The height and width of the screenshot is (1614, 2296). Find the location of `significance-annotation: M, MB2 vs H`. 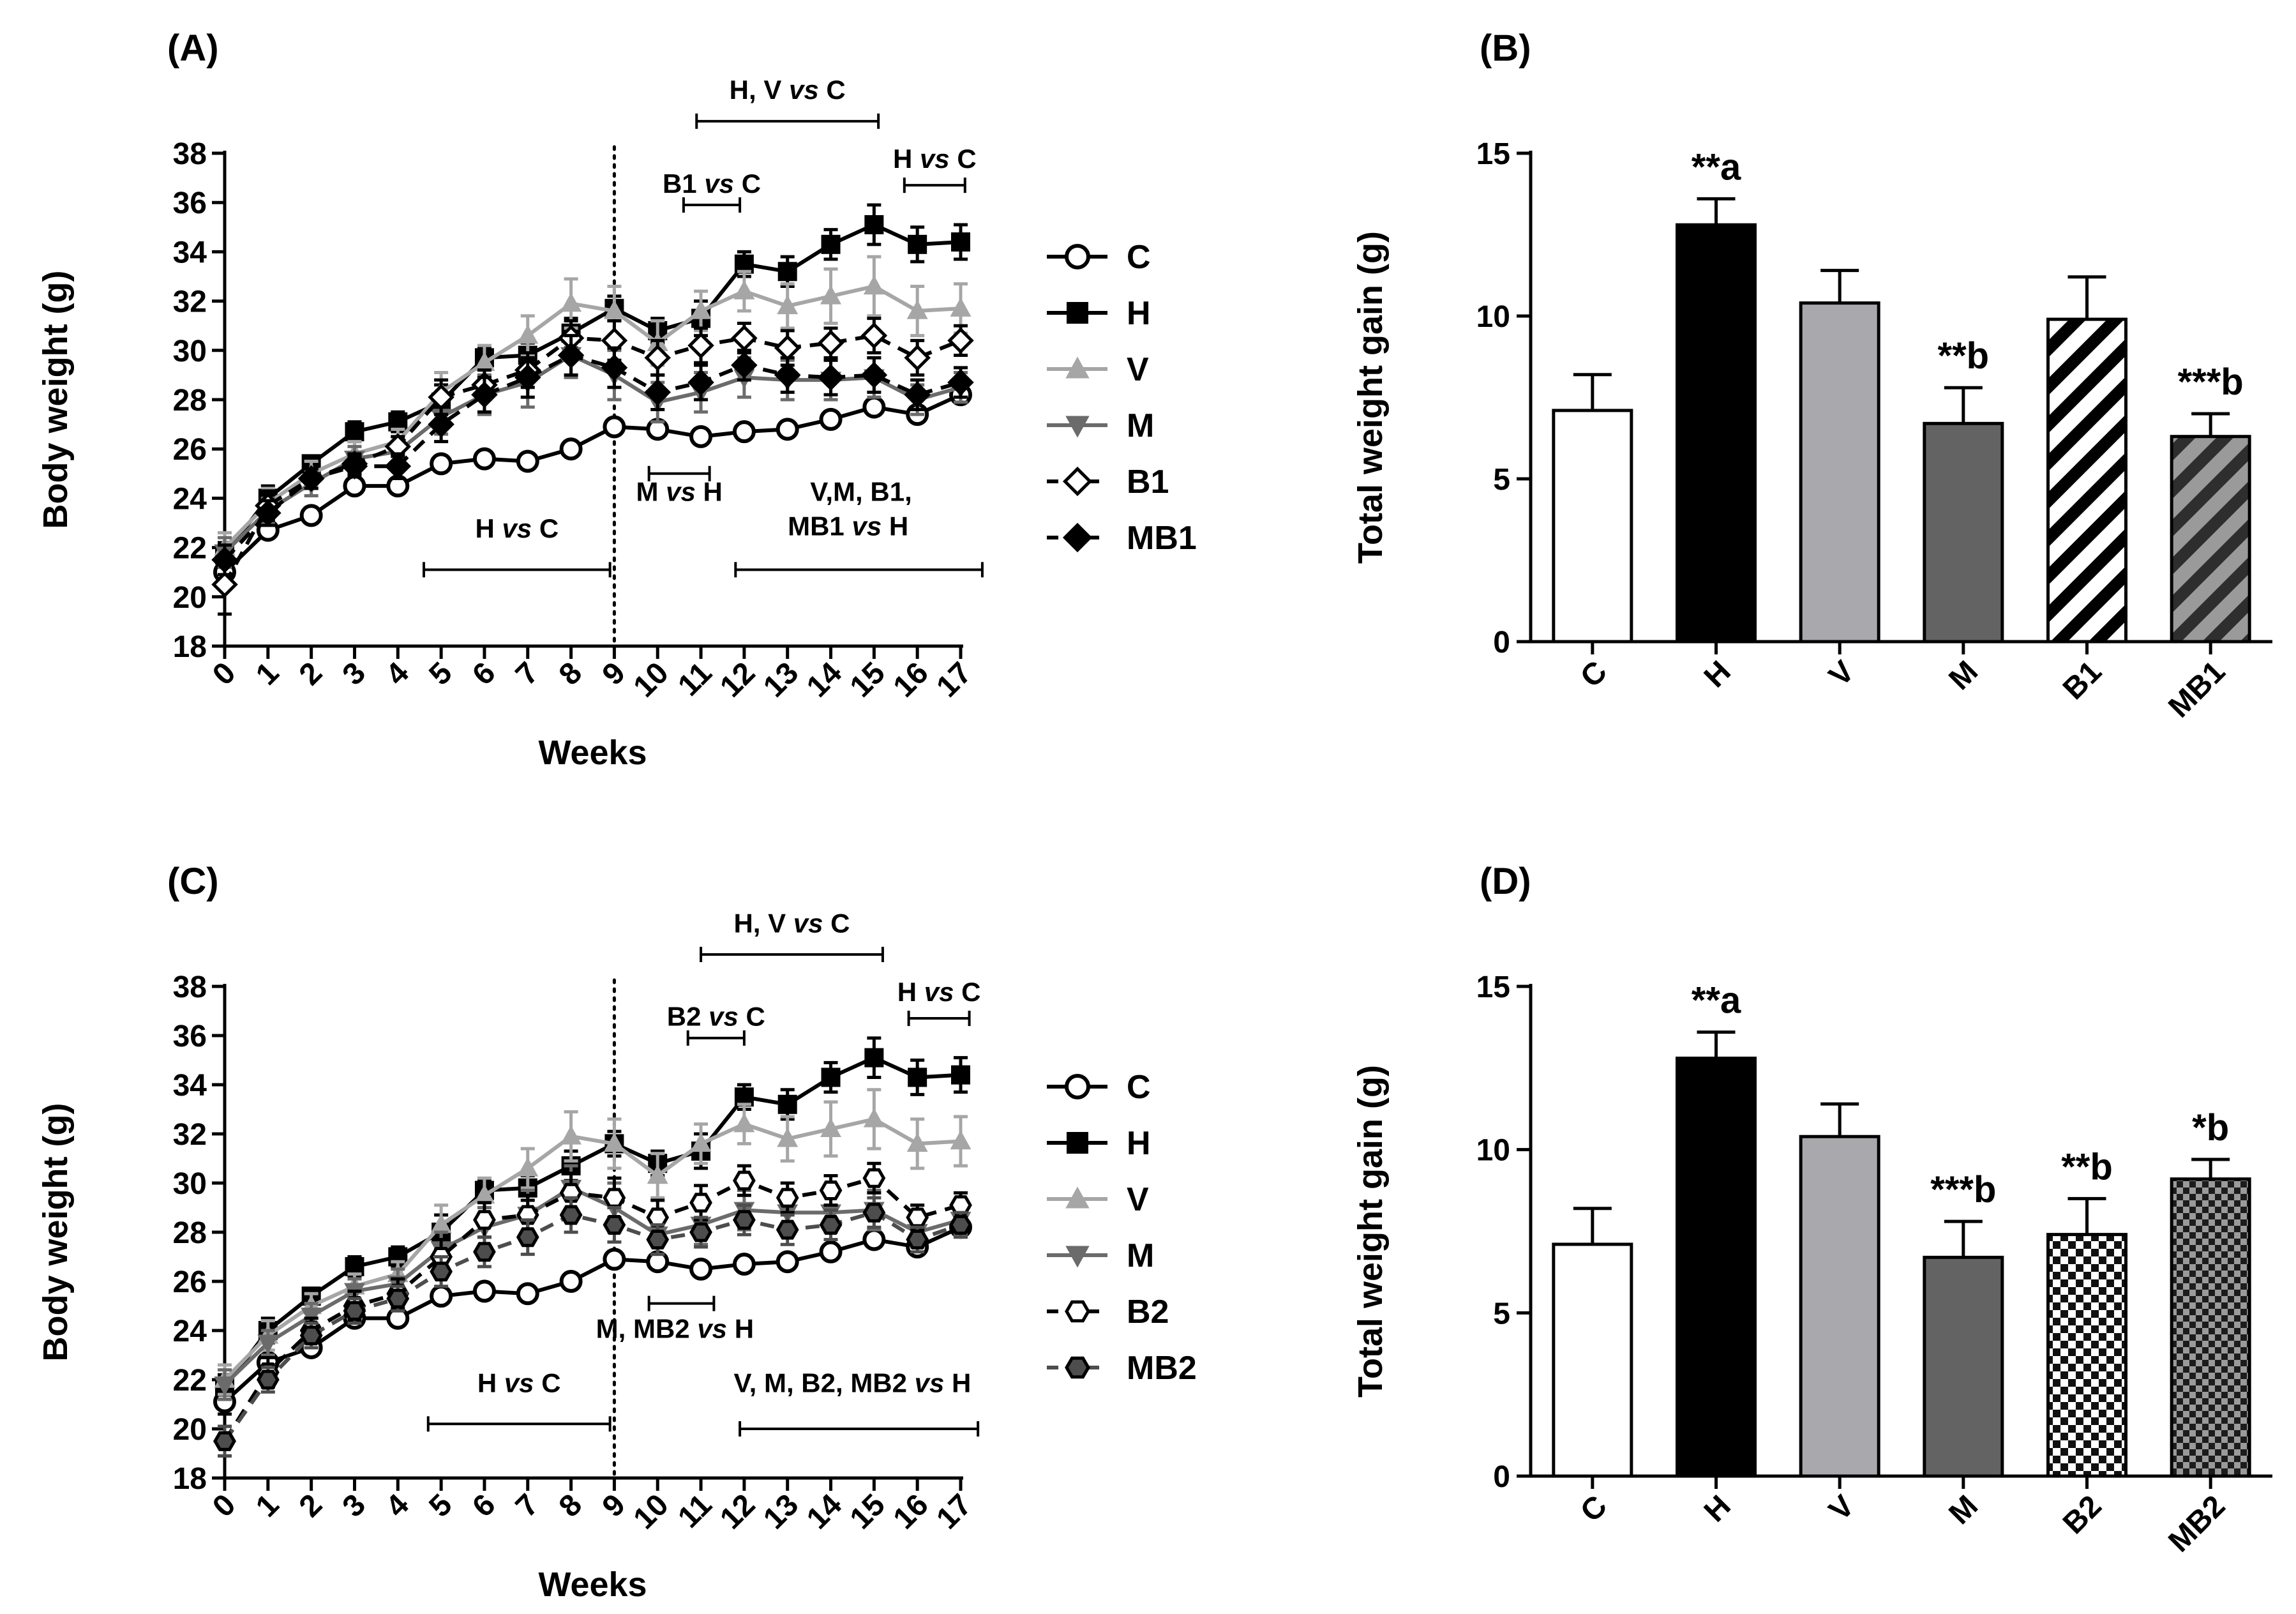

significance-annotation: M, MB2 vs H is located at coordinates (675, 1319).